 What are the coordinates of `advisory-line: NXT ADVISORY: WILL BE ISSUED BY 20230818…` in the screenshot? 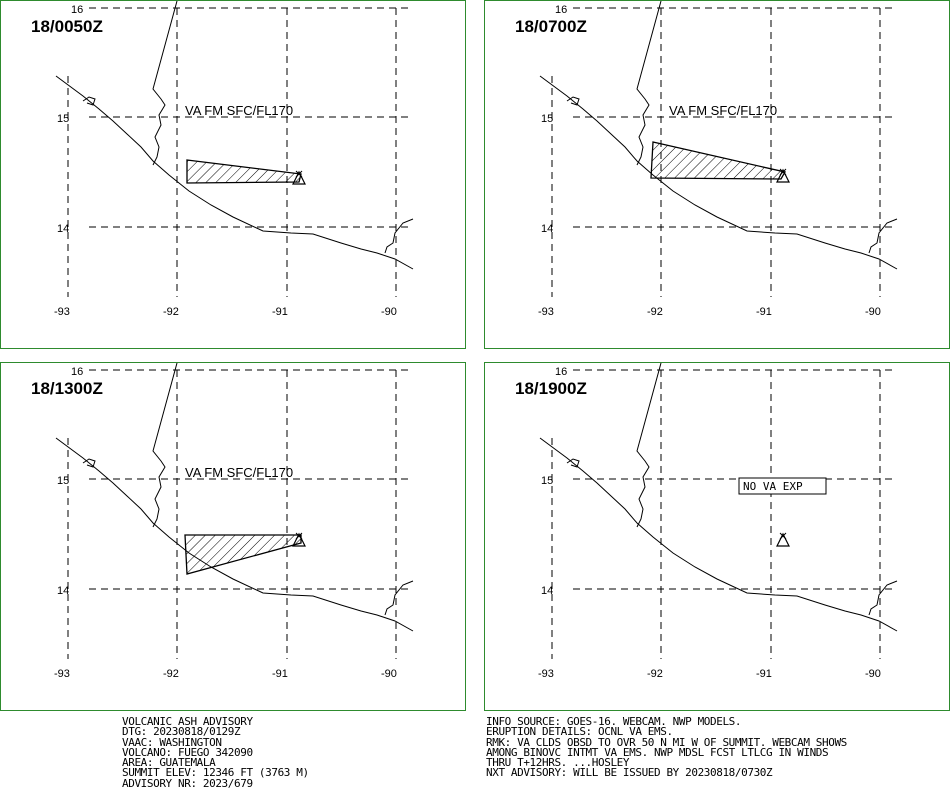 It's located at (629, 773).